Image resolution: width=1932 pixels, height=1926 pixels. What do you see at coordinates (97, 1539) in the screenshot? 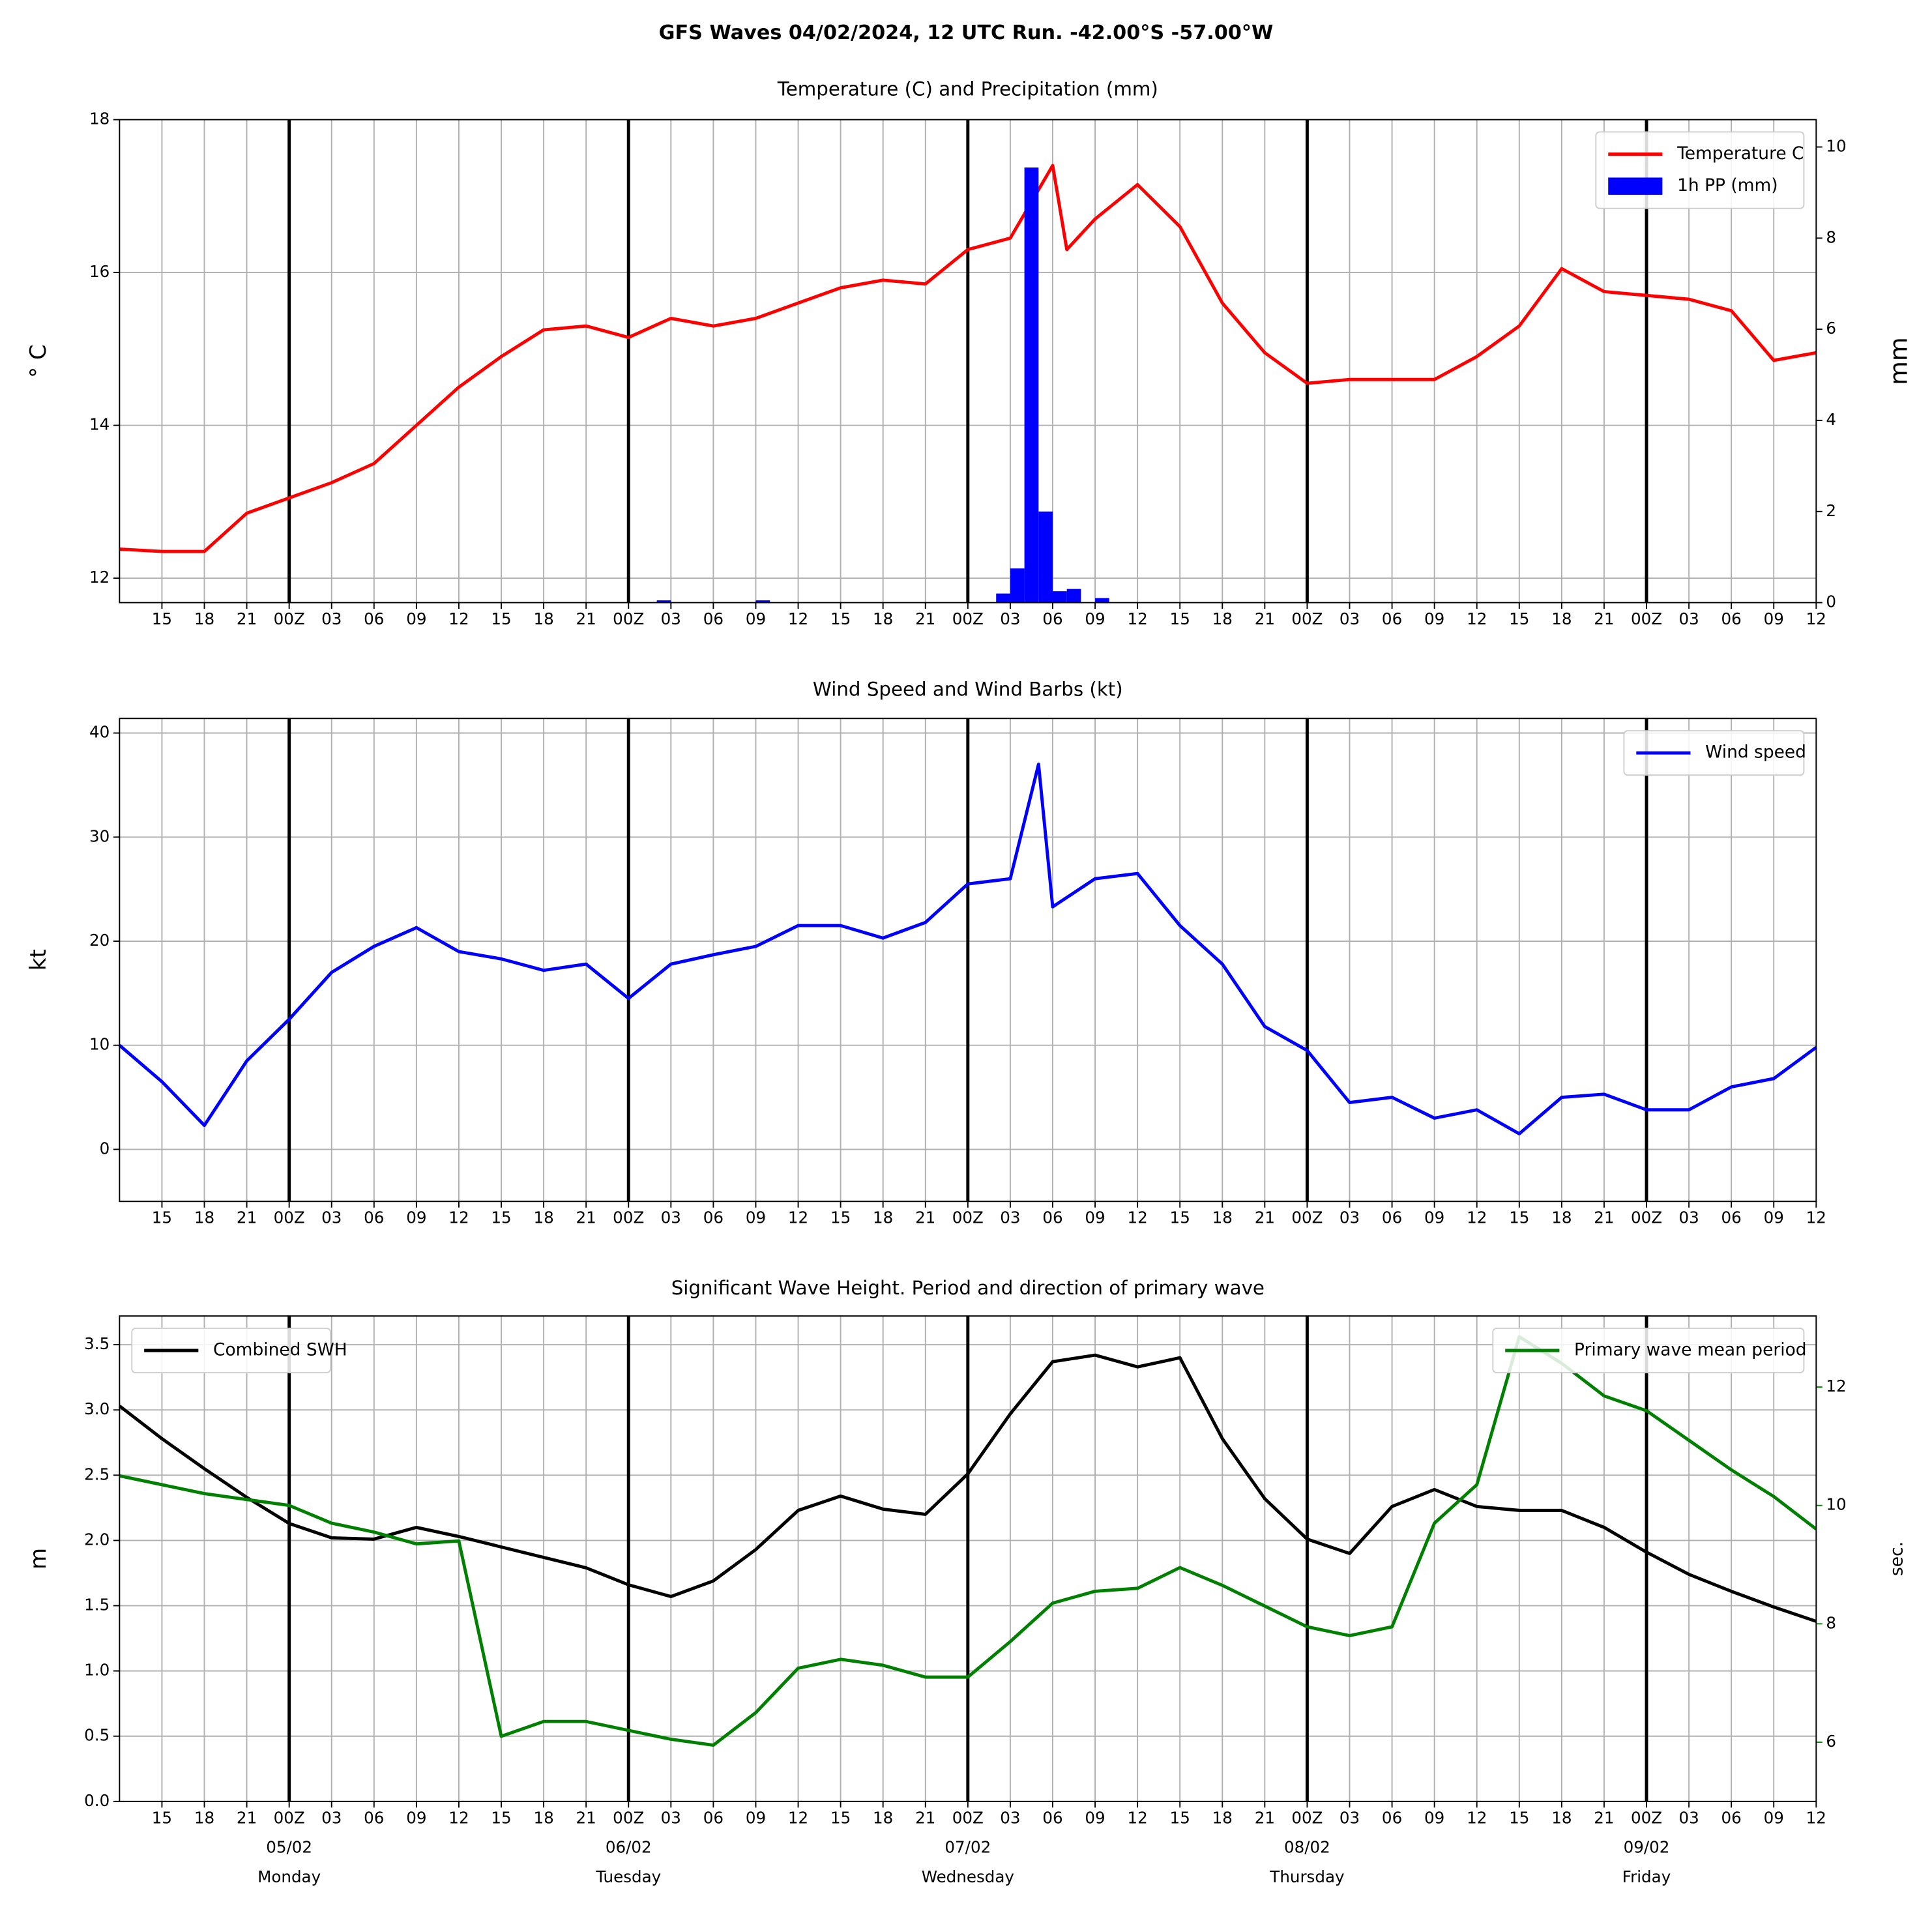
I see `y-tick-label: 2.0` at bounding box center [97, 1539].